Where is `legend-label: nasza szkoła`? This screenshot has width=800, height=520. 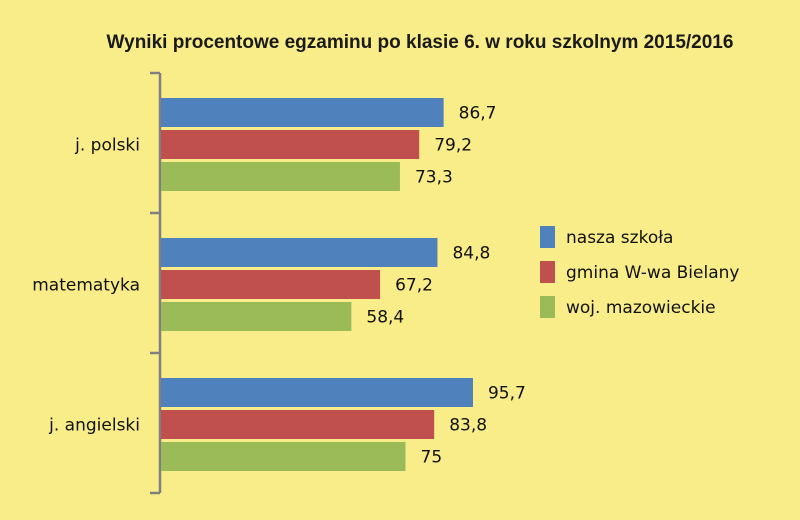
legend-label: nasza szkoła is located at coordinates (619, 238).